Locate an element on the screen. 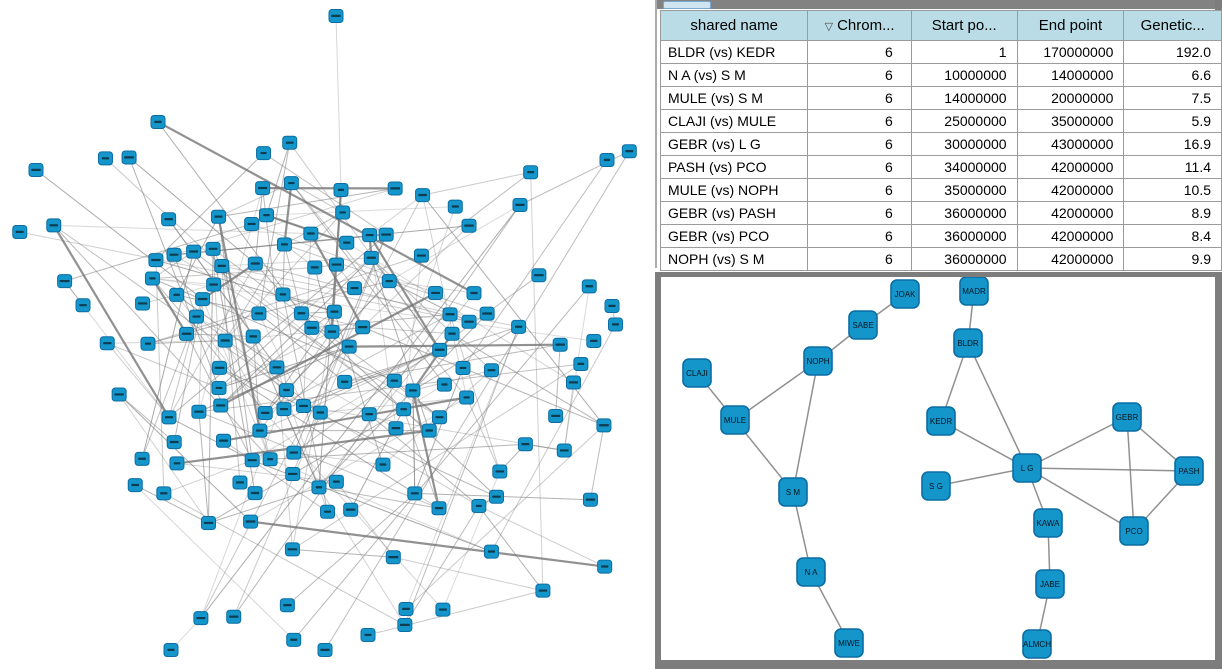  network-node-pash is located at coordinates (1189, 471).